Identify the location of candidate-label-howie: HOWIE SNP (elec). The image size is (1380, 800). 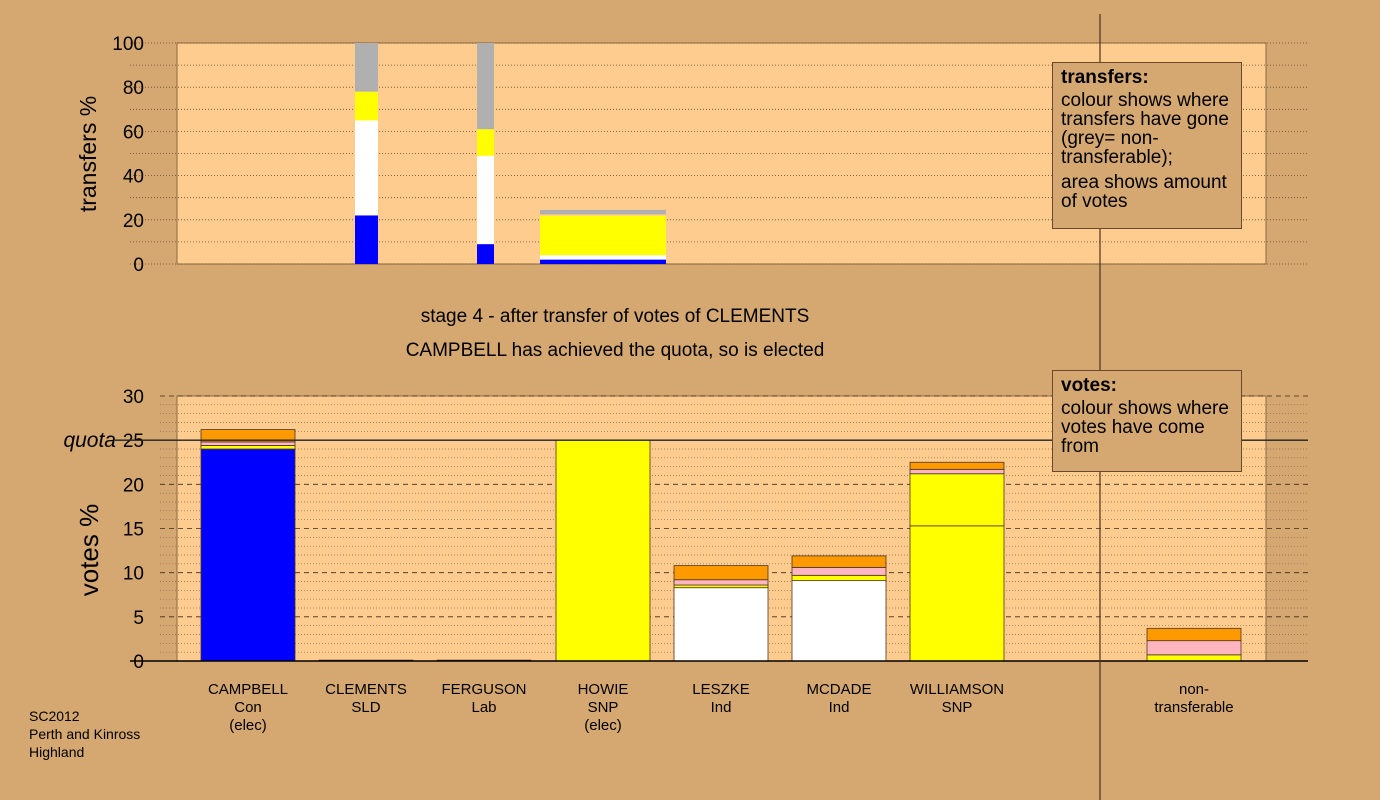
(603, 708).